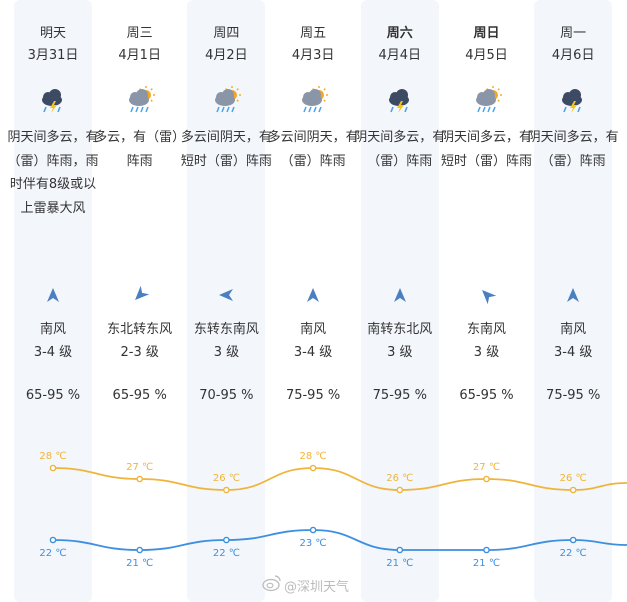  I want to click on humidity-range: 70-95 %, so click(226, 395).